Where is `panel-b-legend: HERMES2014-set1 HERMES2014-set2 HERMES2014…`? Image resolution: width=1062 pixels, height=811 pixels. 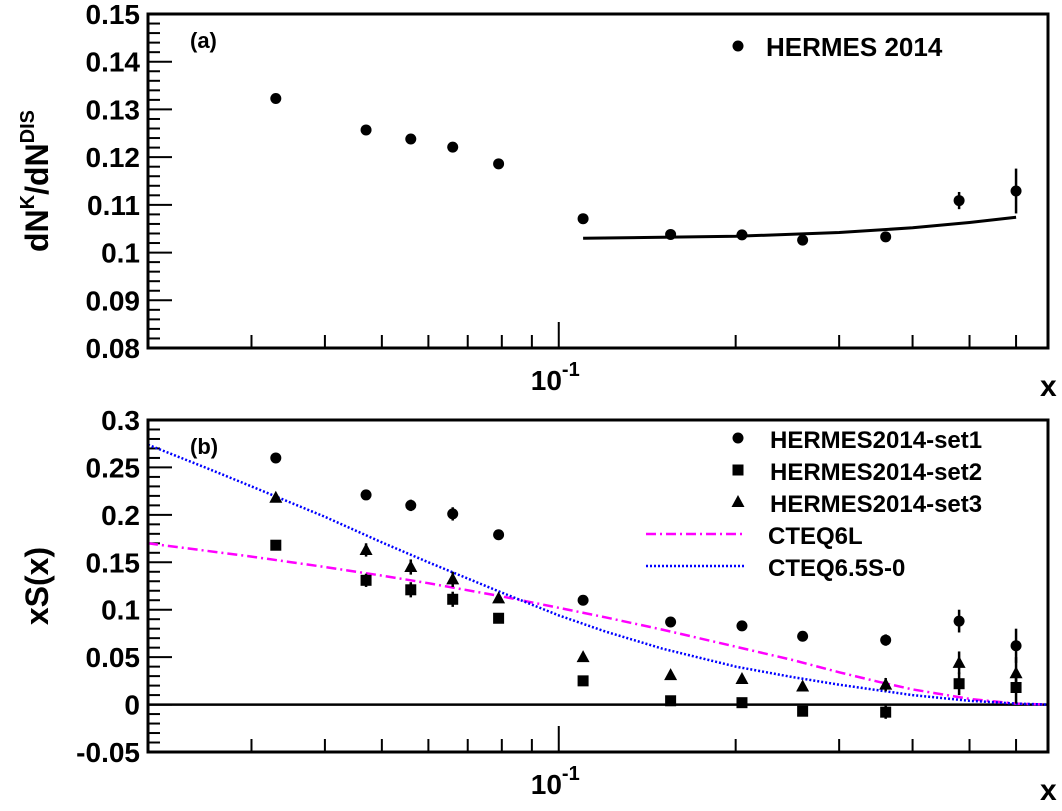
panel-b-legend: HERMES2014-set1 HERMES2014-set2 HERMES2014… is located at coordinates (814, 504).